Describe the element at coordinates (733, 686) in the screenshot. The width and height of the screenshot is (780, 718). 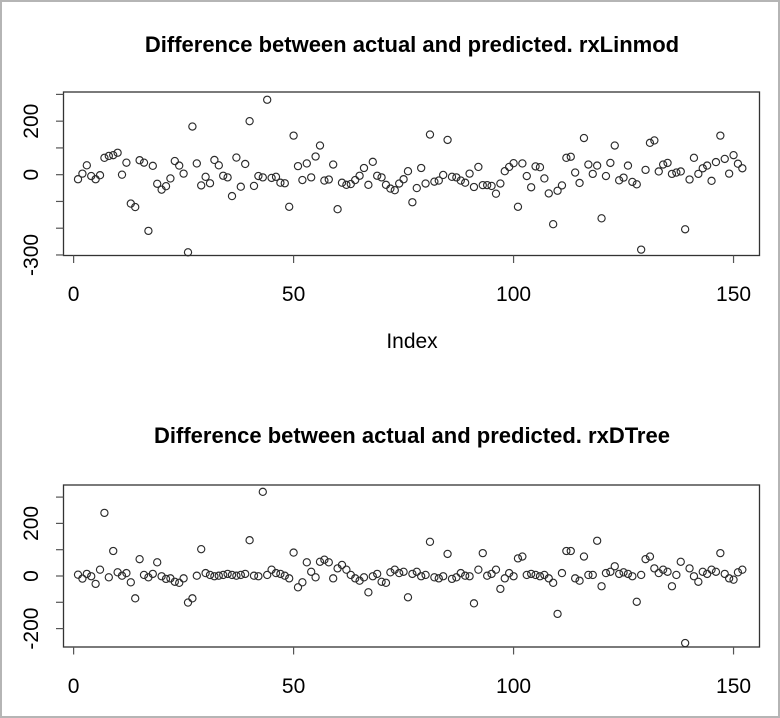
I see `x-tick-label: 150` at that location.